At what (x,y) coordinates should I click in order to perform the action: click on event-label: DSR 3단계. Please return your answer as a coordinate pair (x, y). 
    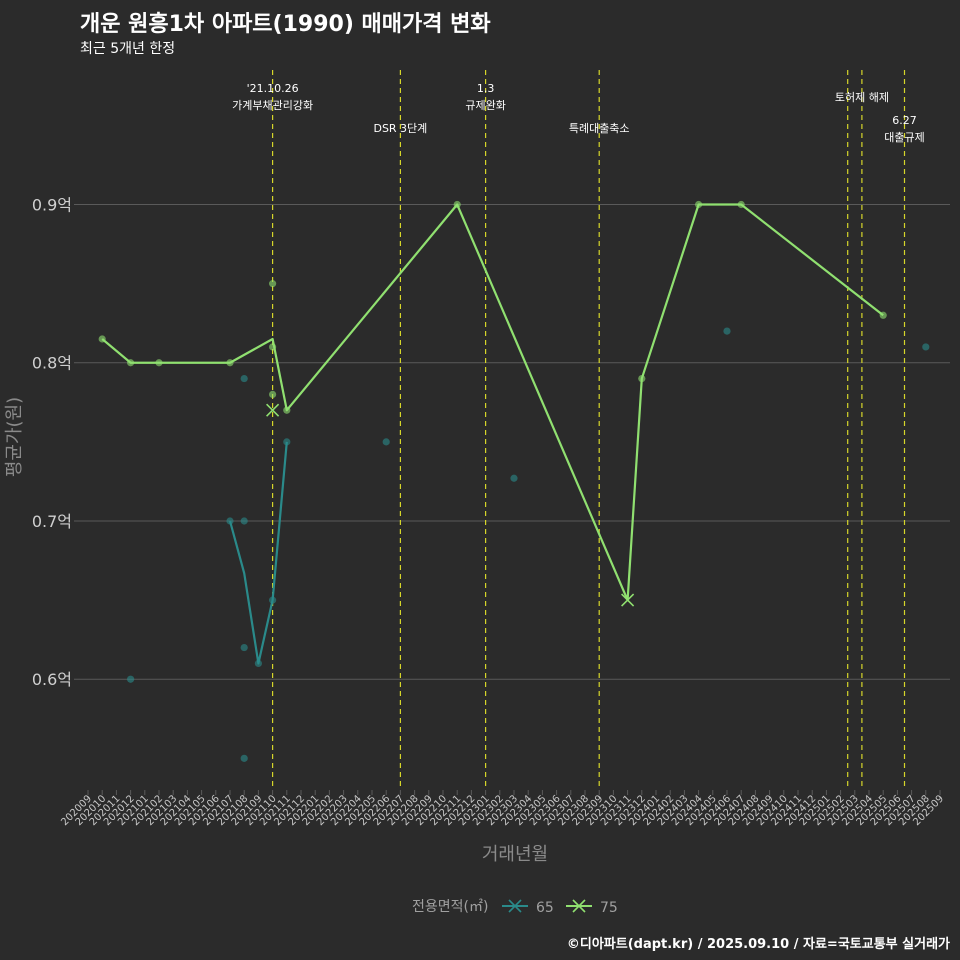
    Looking at the image, I should click on (400, 128).